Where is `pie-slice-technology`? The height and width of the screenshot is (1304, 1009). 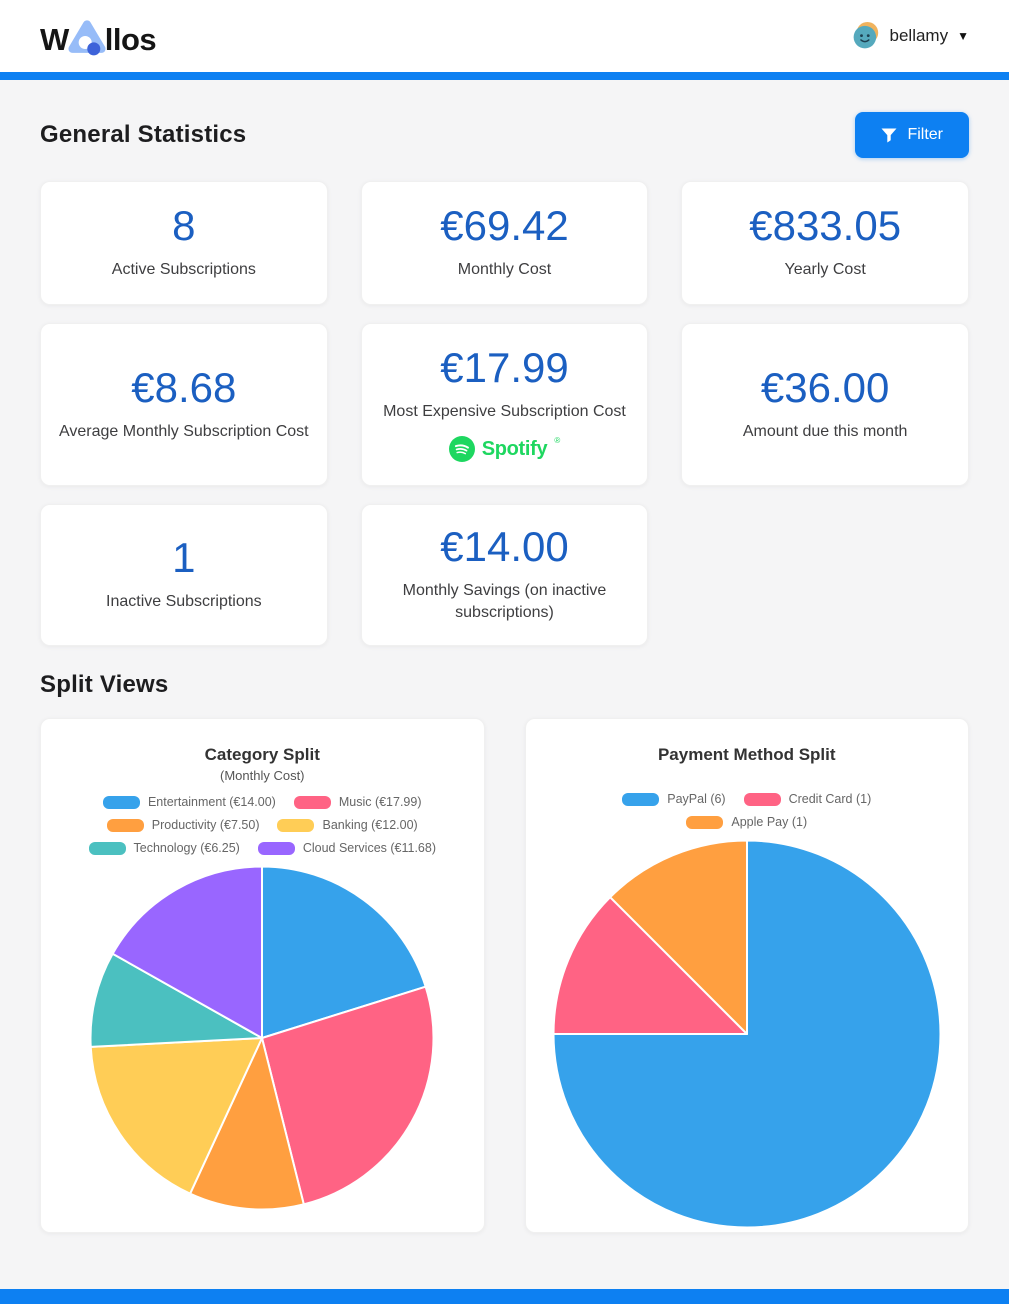
pie-slice-technology is located at coordinates (176, 1000).